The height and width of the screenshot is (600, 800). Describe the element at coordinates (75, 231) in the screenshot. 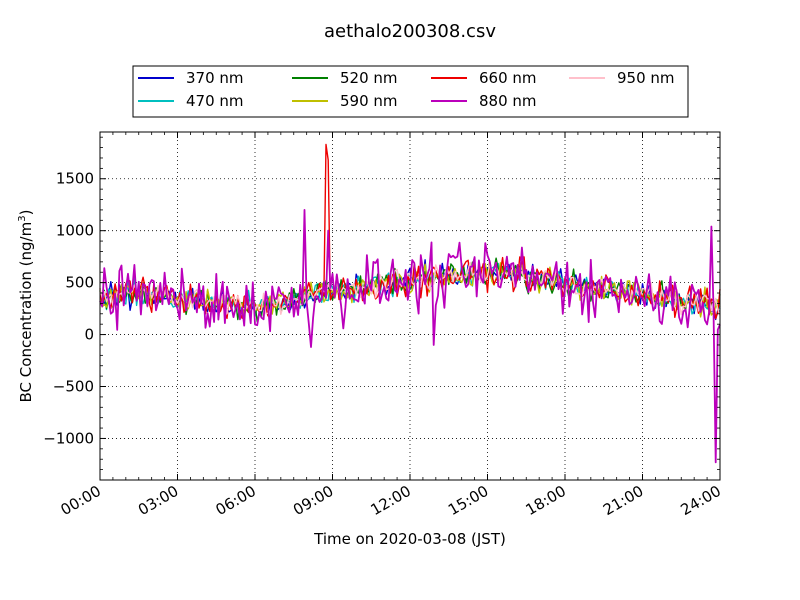

I see `y-tick-label: 1000` at that location.